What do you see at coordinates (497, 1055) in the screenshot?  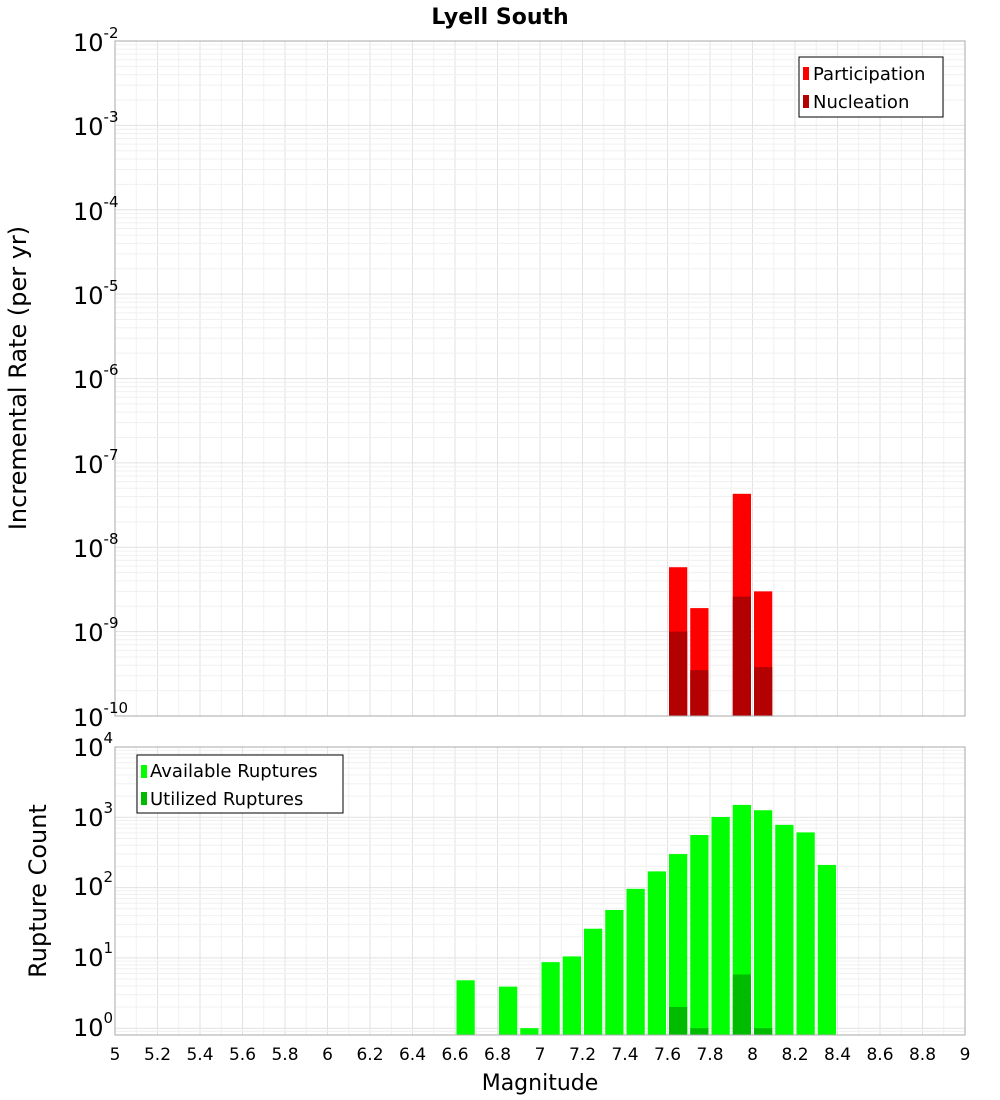 I see `x-tick-label: 6.8` at bounding box center [497, 1055].